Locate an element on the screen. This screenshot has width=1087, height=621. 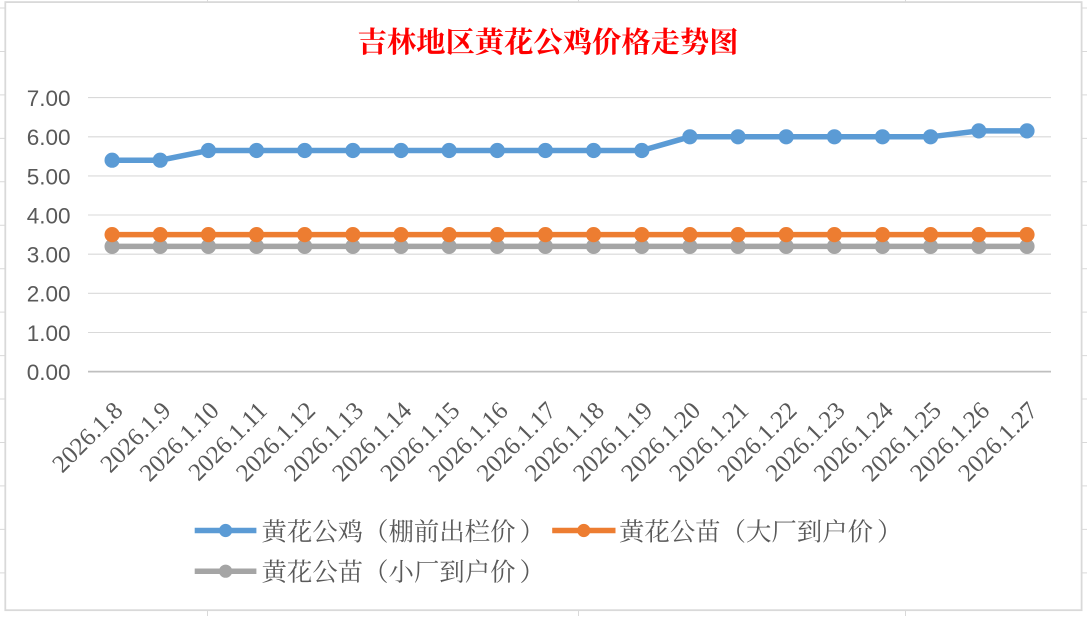
svg-text: 1.00 is located at coordinates (49, 333).